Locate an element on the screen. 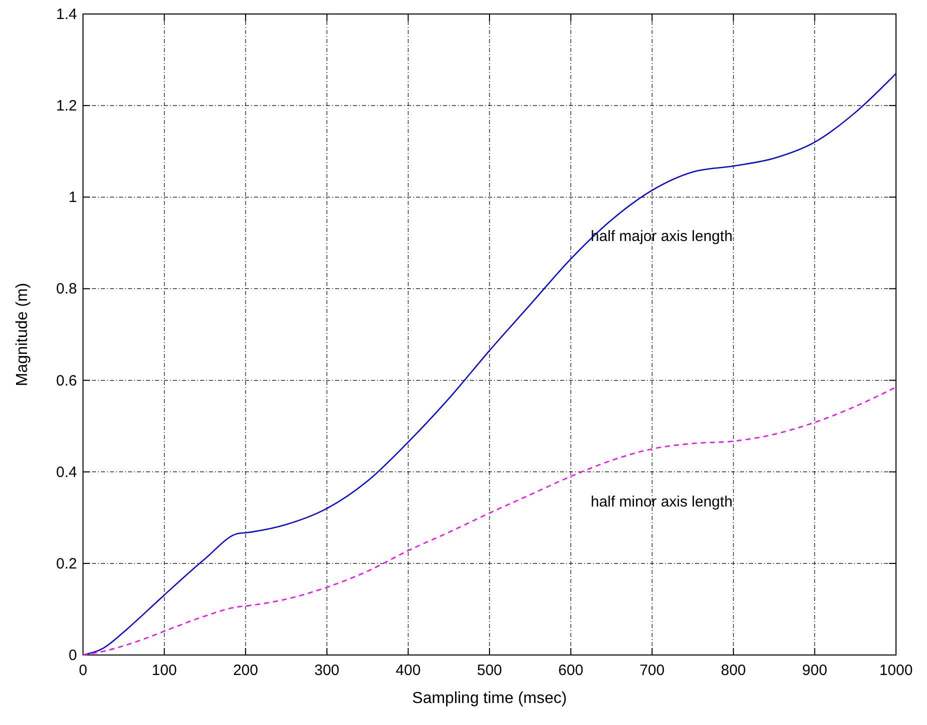  y-tick-label: 0.2 is located at coordinates (66, 563).